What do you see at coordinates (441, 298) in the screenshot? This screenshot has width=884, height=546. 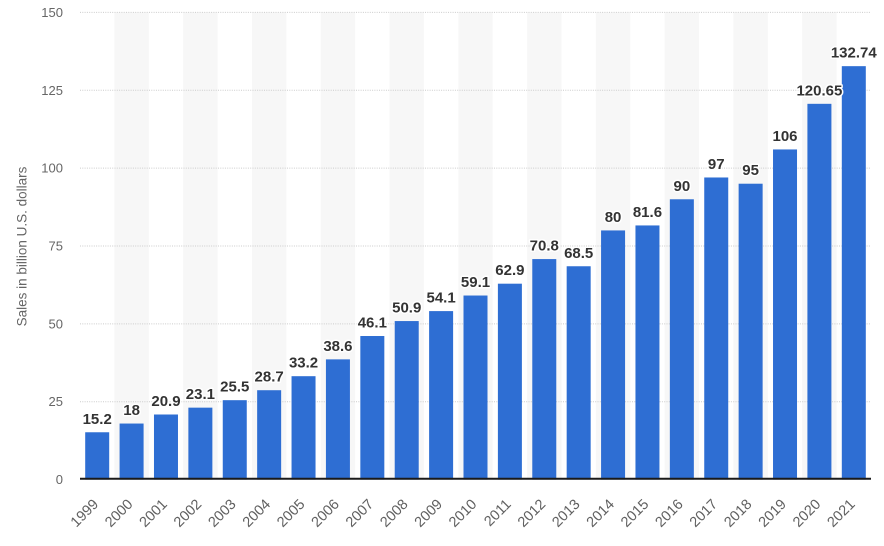 I see `svg-text: 54.1` at bounding box center [441, 298].